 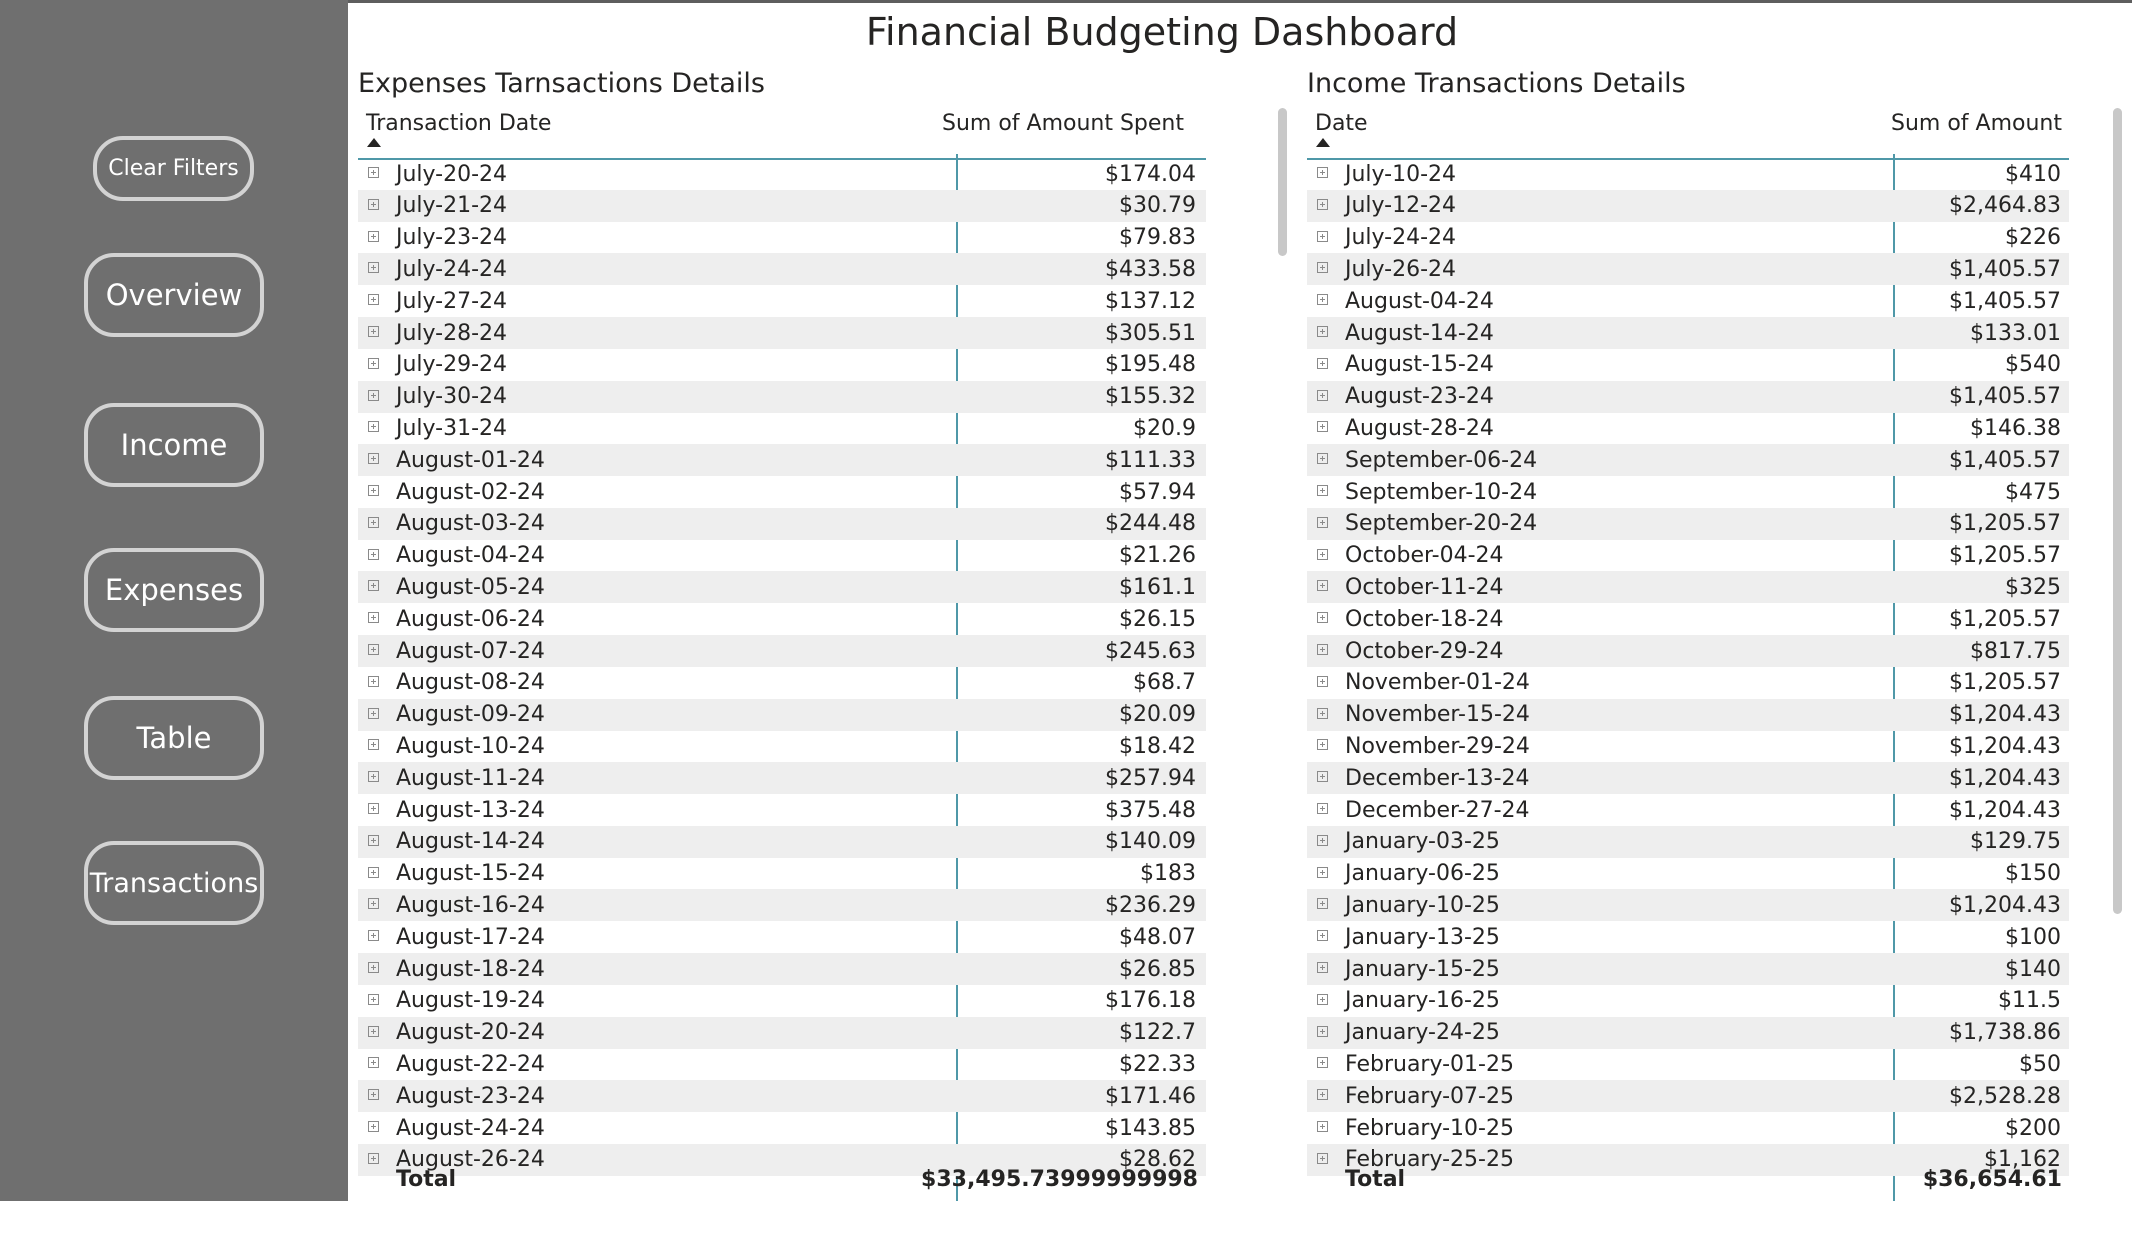 I want to click on table-row: August-16-24 $236.29, so click(x=782, y=905).